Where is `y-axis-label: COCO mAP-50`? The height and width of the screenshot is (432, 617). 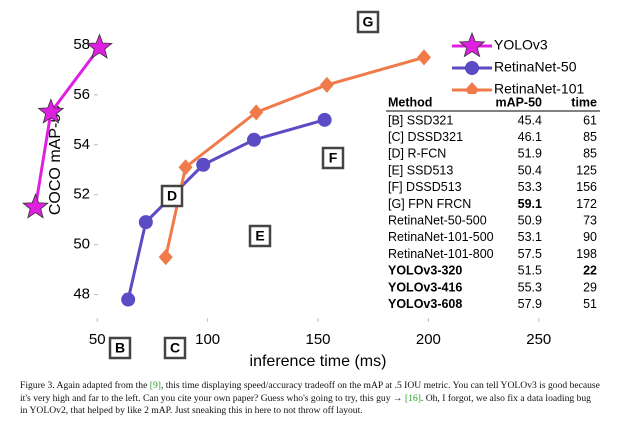 y-axis-label: COCO mAP-50 is located at coordinates (55, 160).